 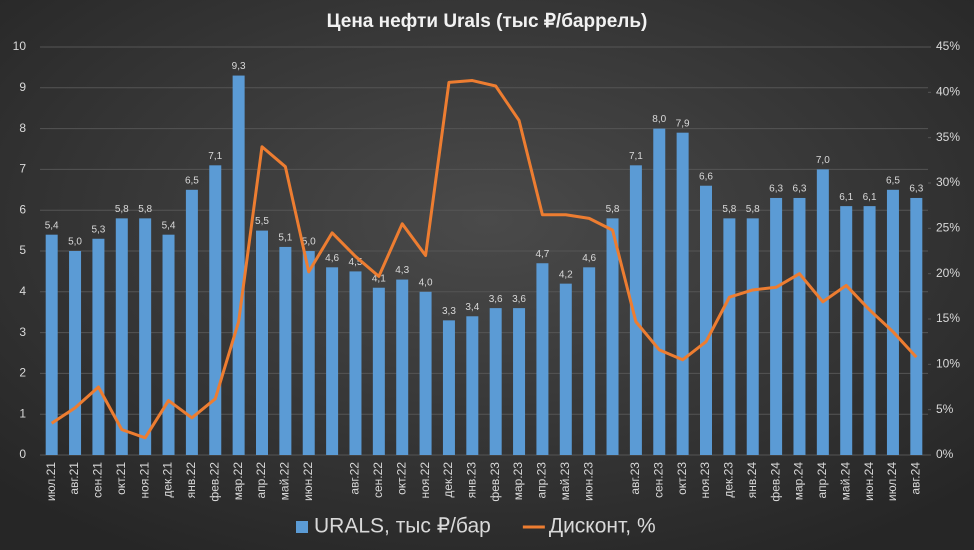 I want to click on y2-tick-label: 45%, so click(x=948, y=46).